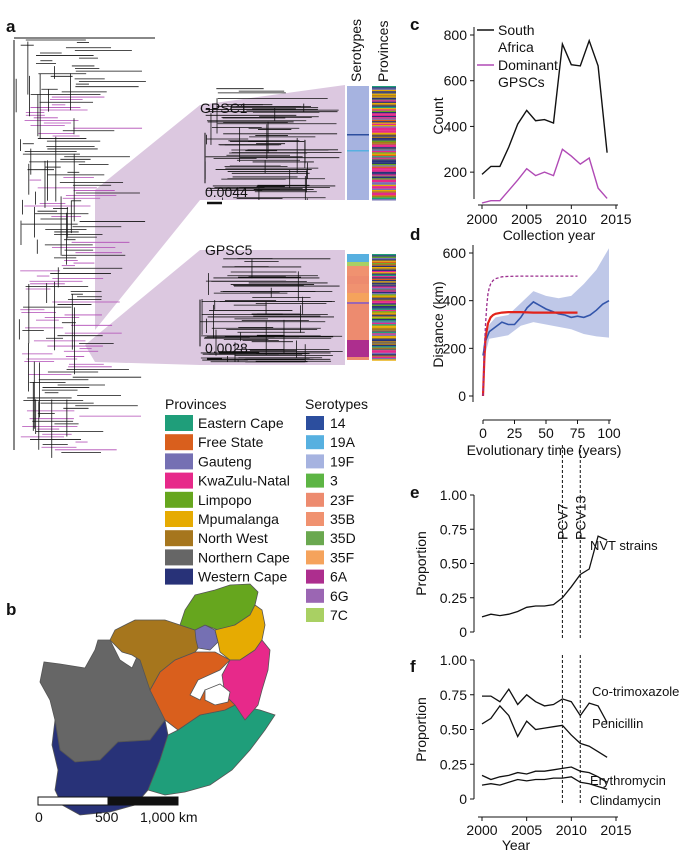 The height and width of the screenshot is (857, 685). What do you see at coordinates (343, 538) in the screenshot?
I see `serotype-legend-label-6: 35D` at bounding box center [343, 538].